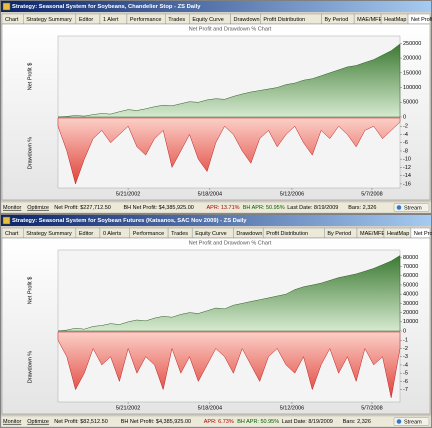 The height and width of the screenshot is (428, 432). What do you see at coordinates (371, 408) in the screenshot?
I see `x-tick-label: 5/7/2008` at bounding box center [371, 408].